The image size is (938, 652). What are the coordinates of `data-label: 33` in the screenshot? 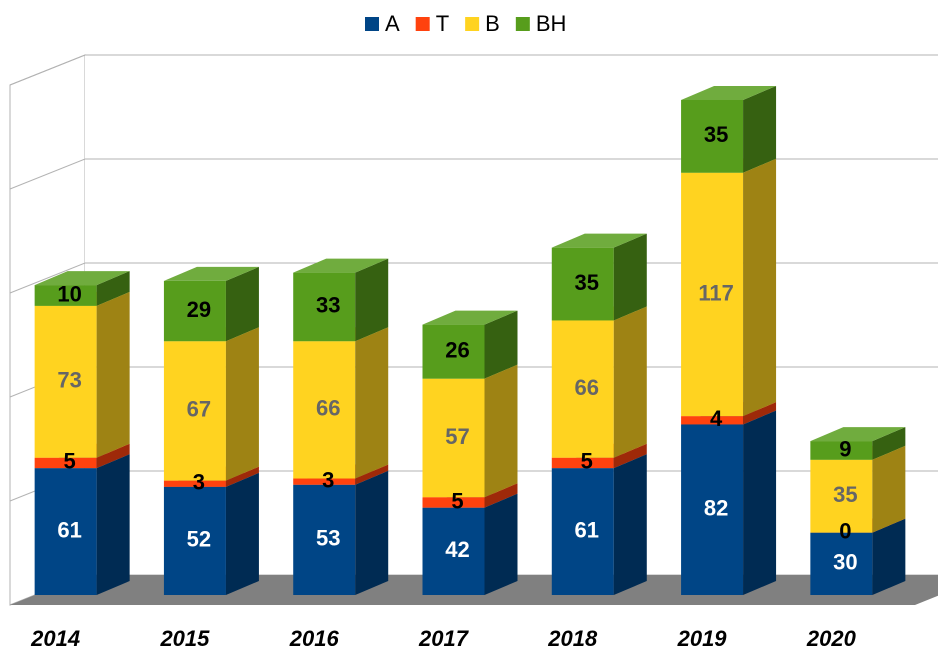 It's located at (328, 305).